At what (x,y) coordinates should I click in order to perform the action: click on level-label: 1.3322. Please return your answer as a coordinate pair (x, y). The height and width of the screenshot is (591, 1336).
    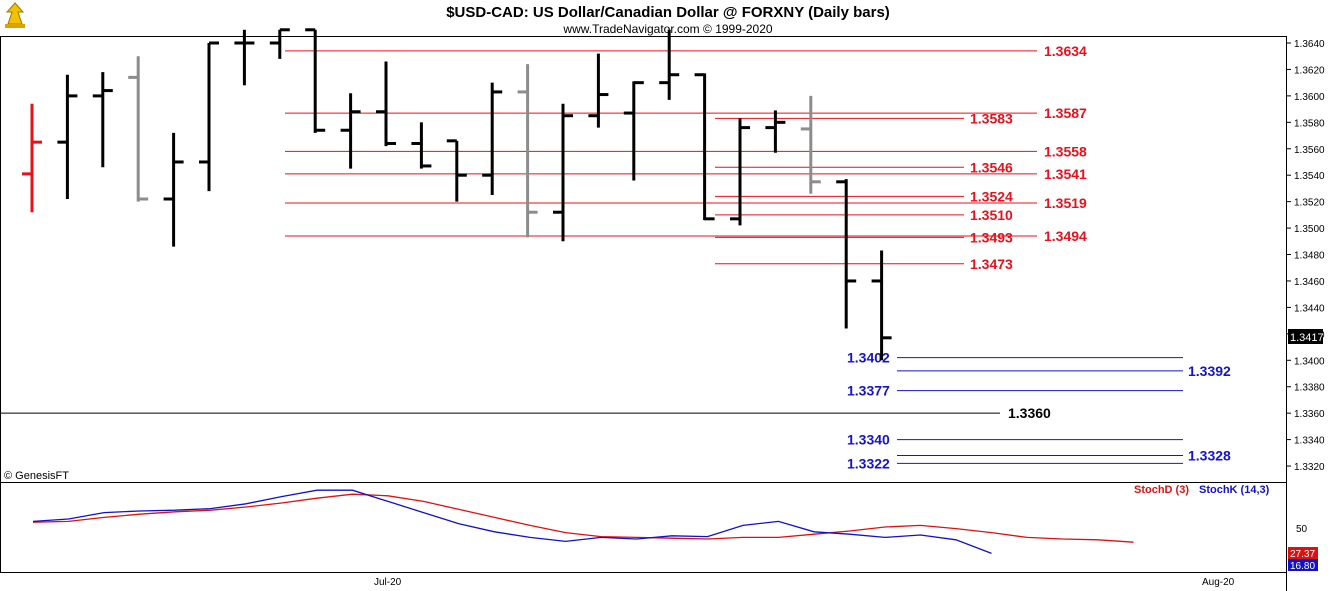
    Looking at the image, I should click on (868, 463).